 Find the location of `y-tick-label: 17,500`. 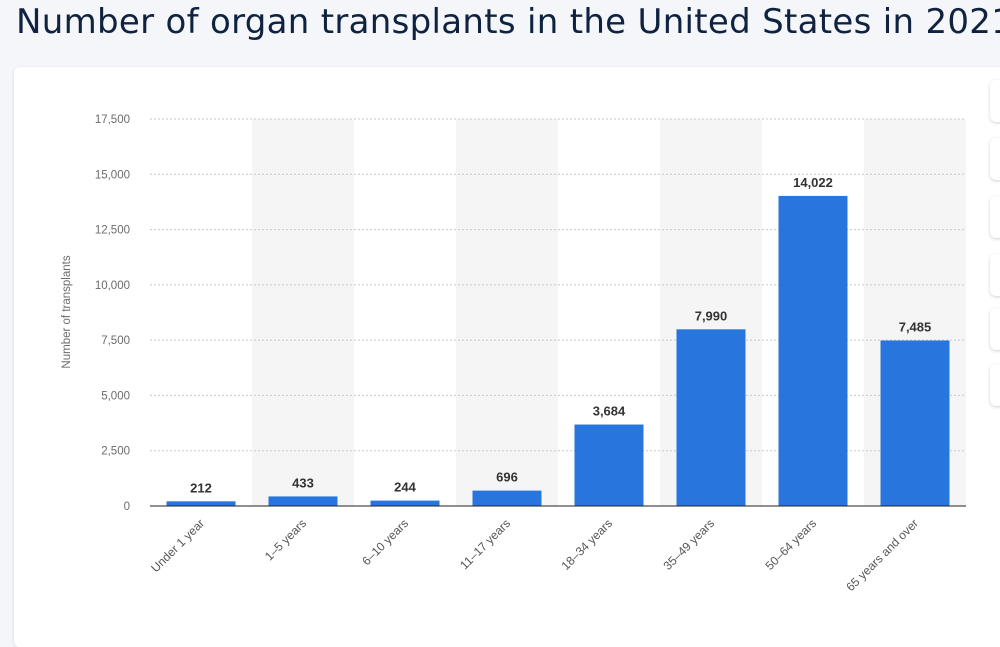

y-tick-label: 17,500 is located at coordinates (112, 120).